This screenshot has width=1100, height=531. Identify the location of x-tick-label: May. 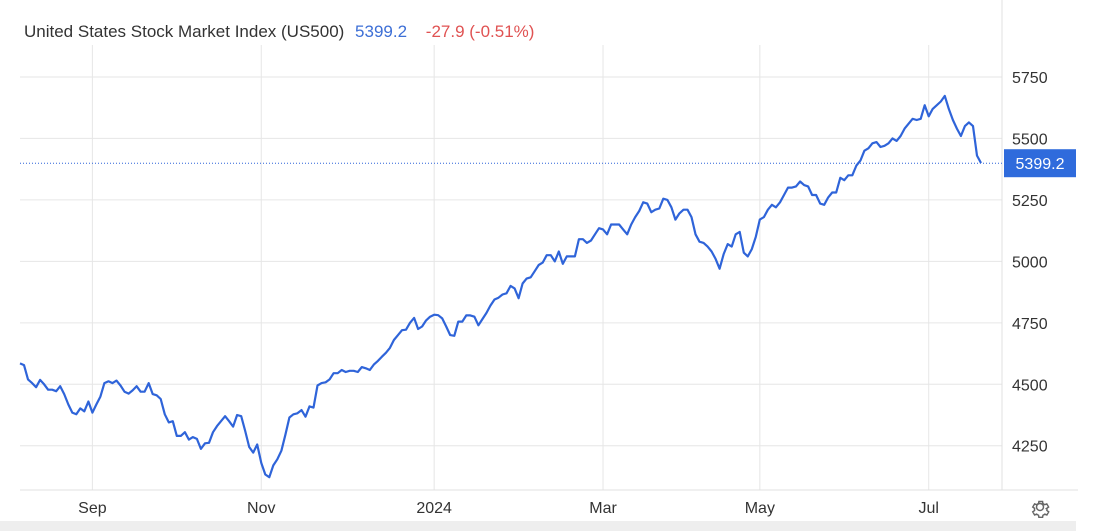
(760, 508).